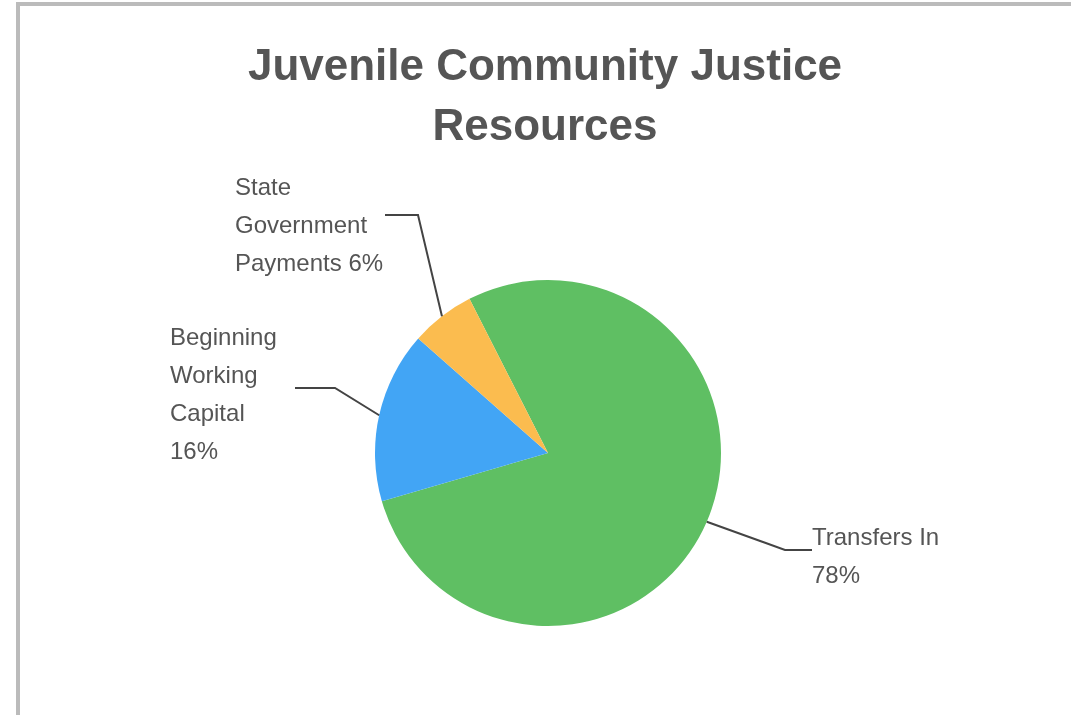 This screenshot has height=715, width=1071. I want to click on slice-label: State Government Payments 6%, so click(309, 224).